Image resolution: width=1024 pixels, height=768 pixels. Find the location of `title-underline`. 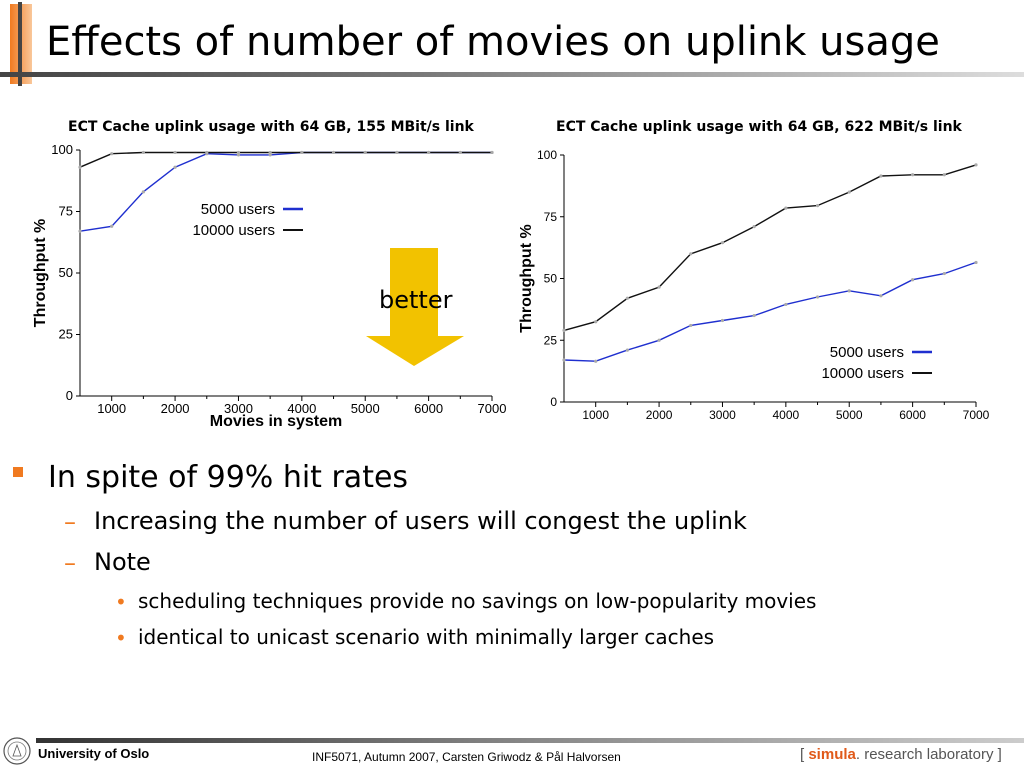

title-underline is located at coordinates (512, 74).